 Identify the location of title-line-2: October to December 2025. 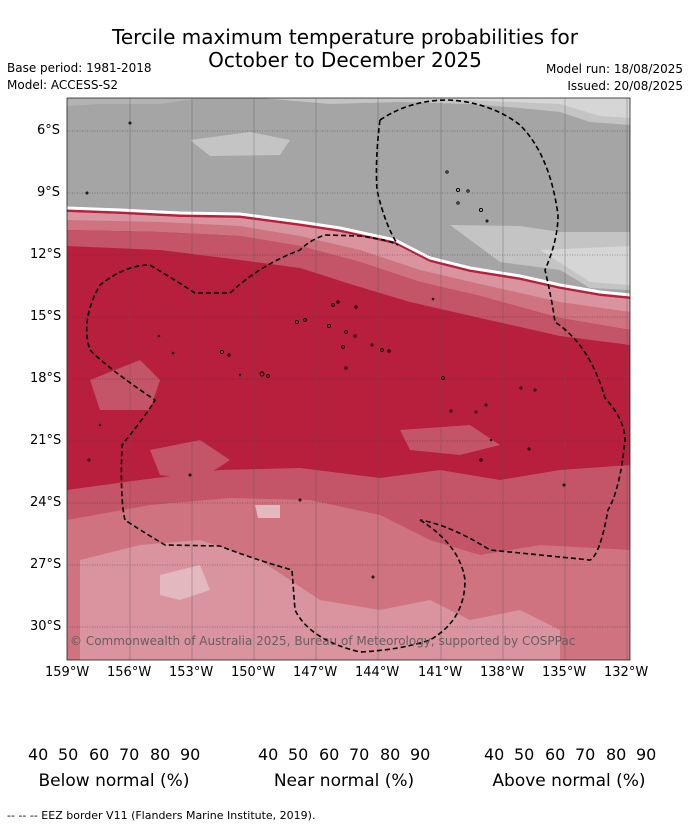
(345, 60).